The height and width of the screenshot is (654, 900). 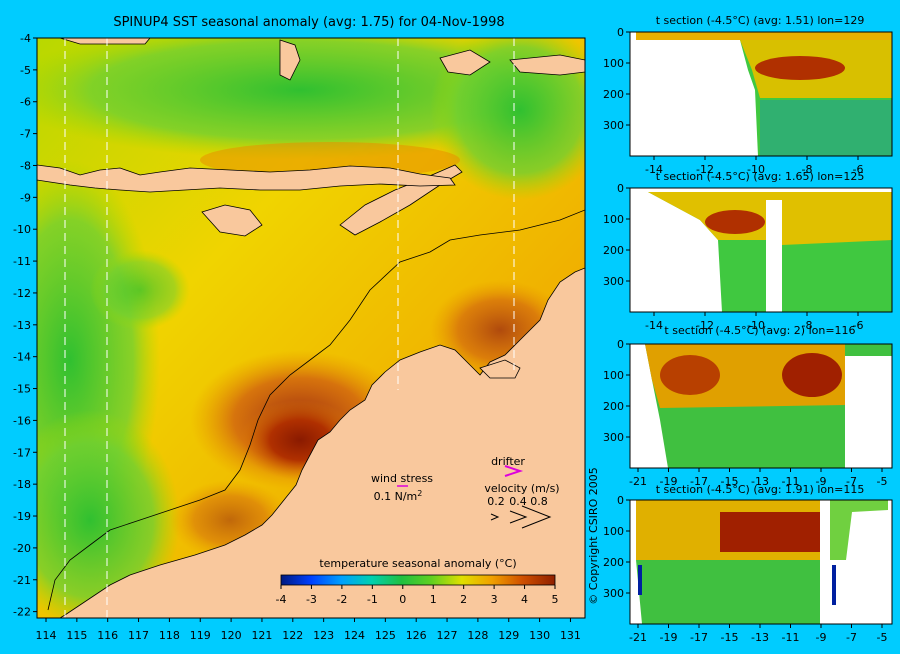 I want to click on latitude-tick-label: -9, so click(x=25, y=197).